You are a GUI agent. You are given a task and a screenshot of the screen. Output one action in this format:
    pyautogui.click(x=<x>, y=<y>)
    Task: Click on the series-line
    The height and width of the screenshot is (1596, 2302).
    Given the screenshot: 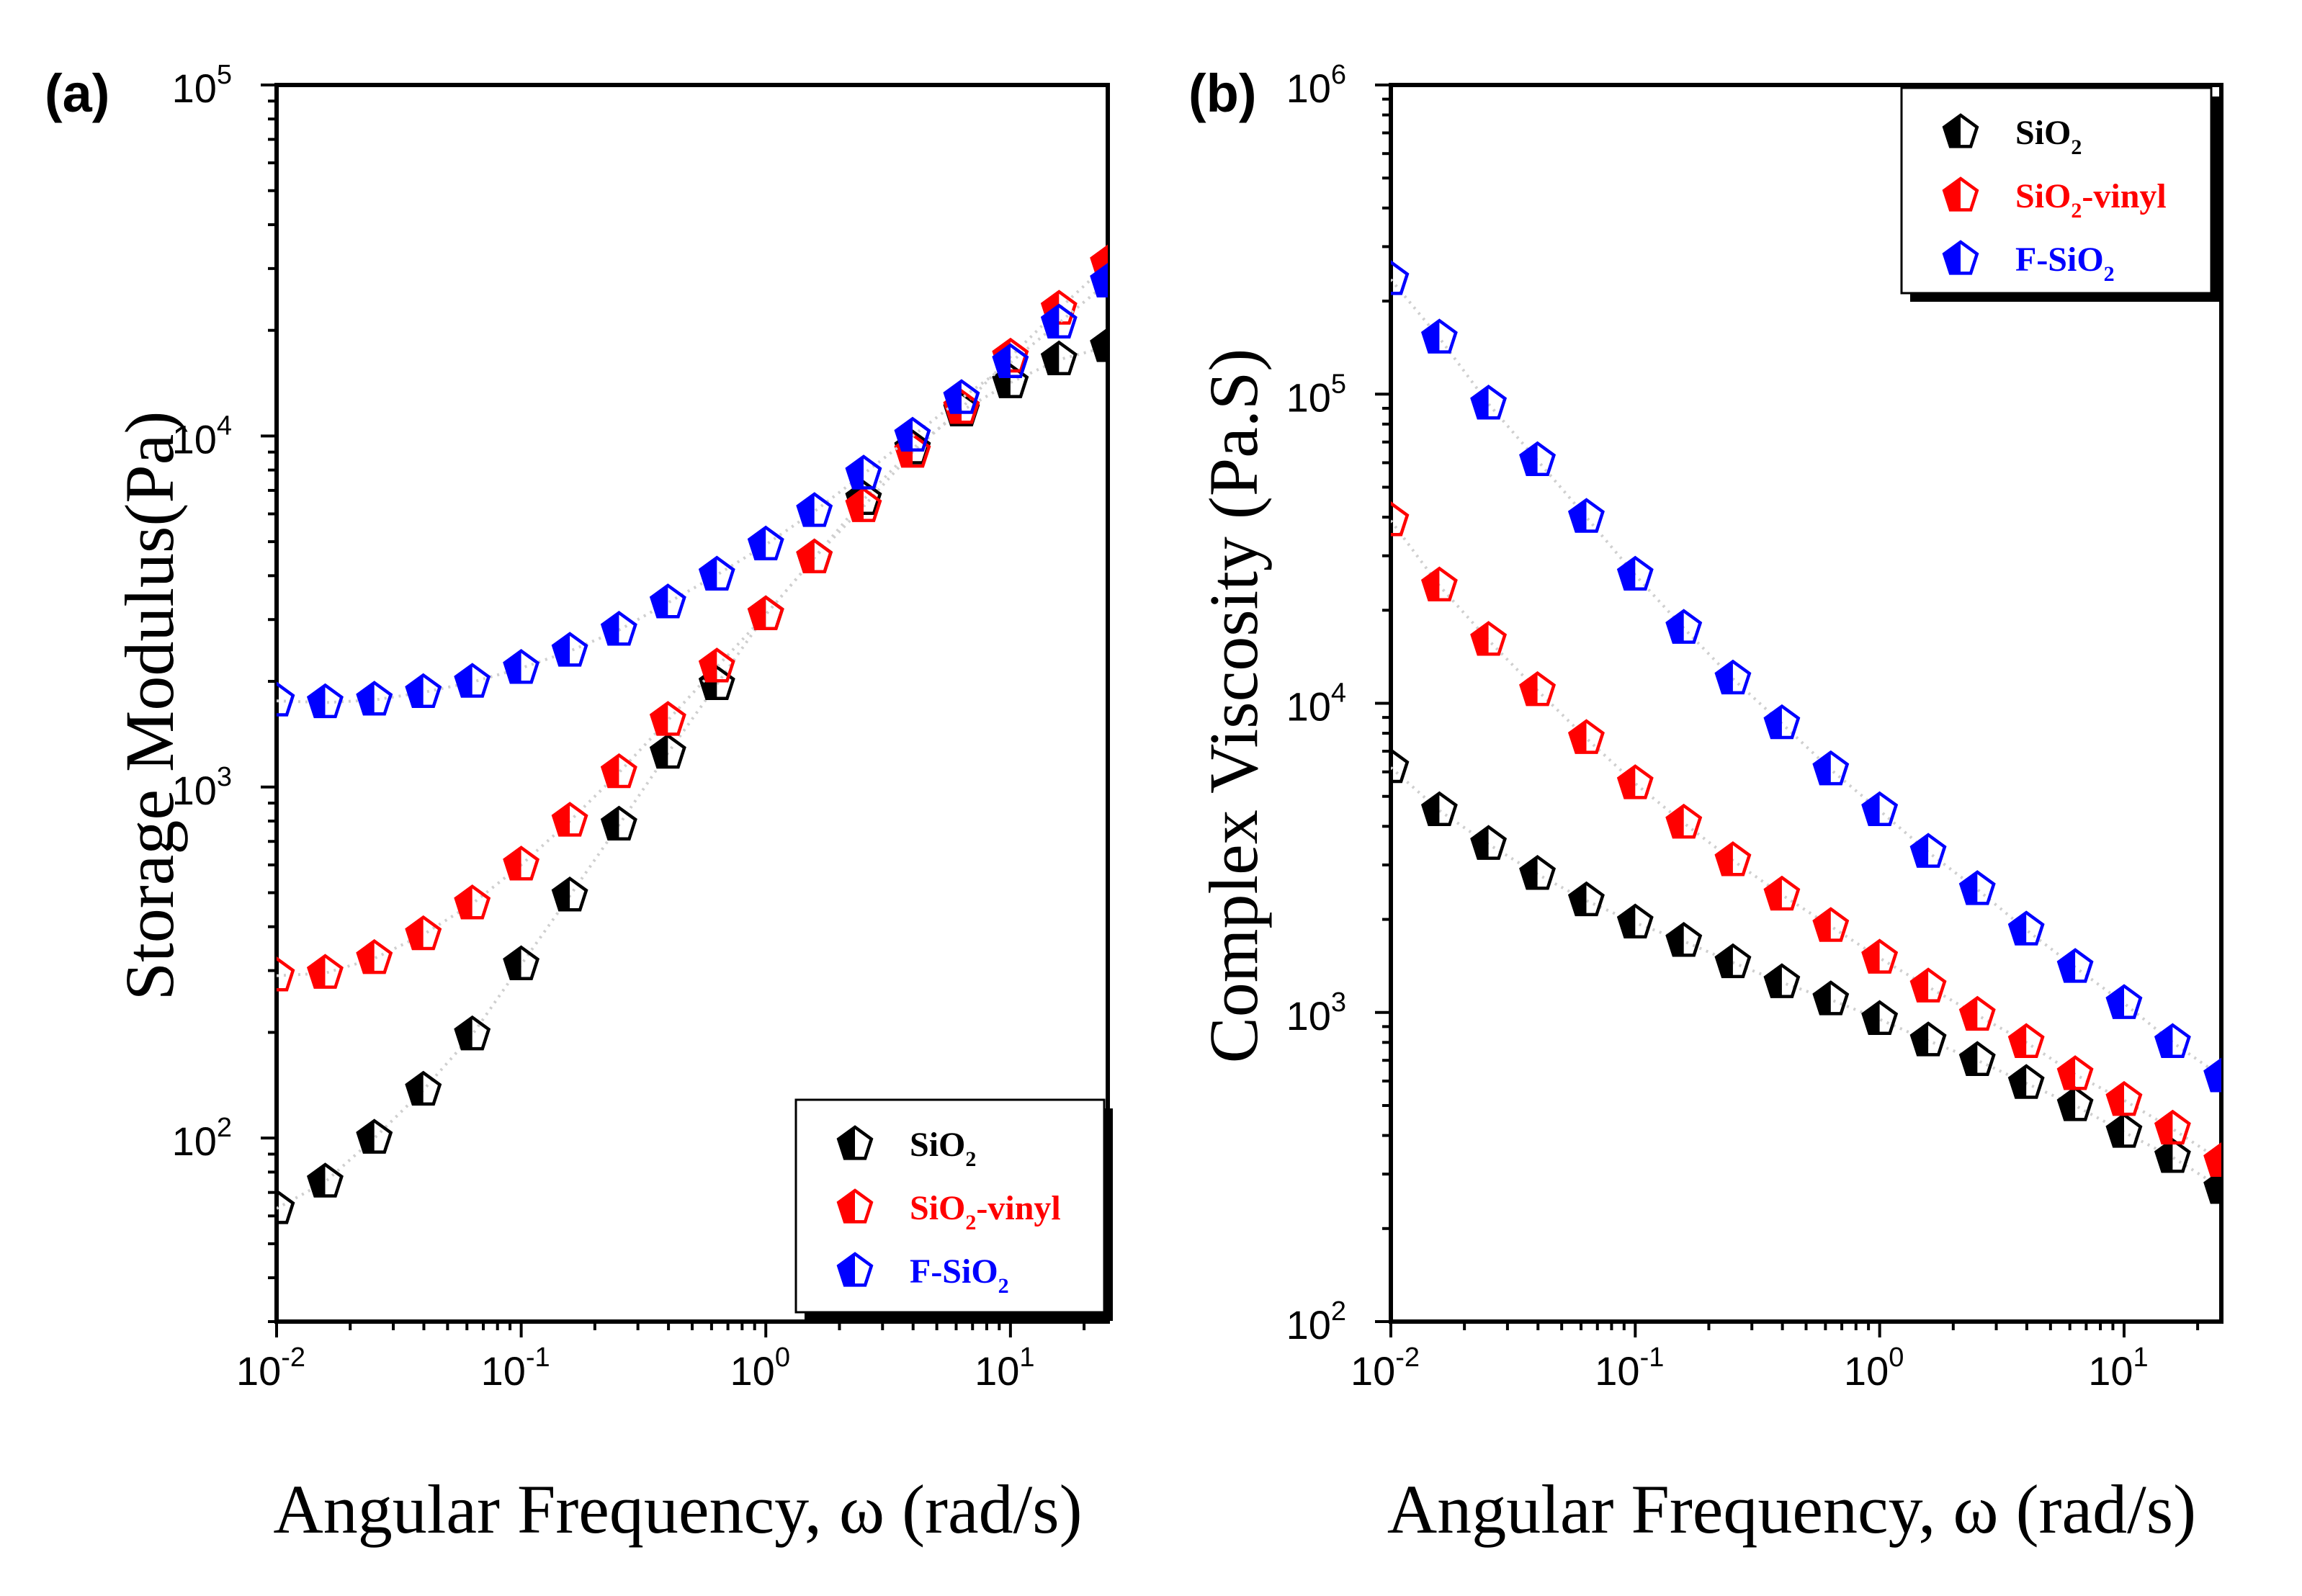 What is the action you would take?
    pyautogui.click(x=693, y=492)
    